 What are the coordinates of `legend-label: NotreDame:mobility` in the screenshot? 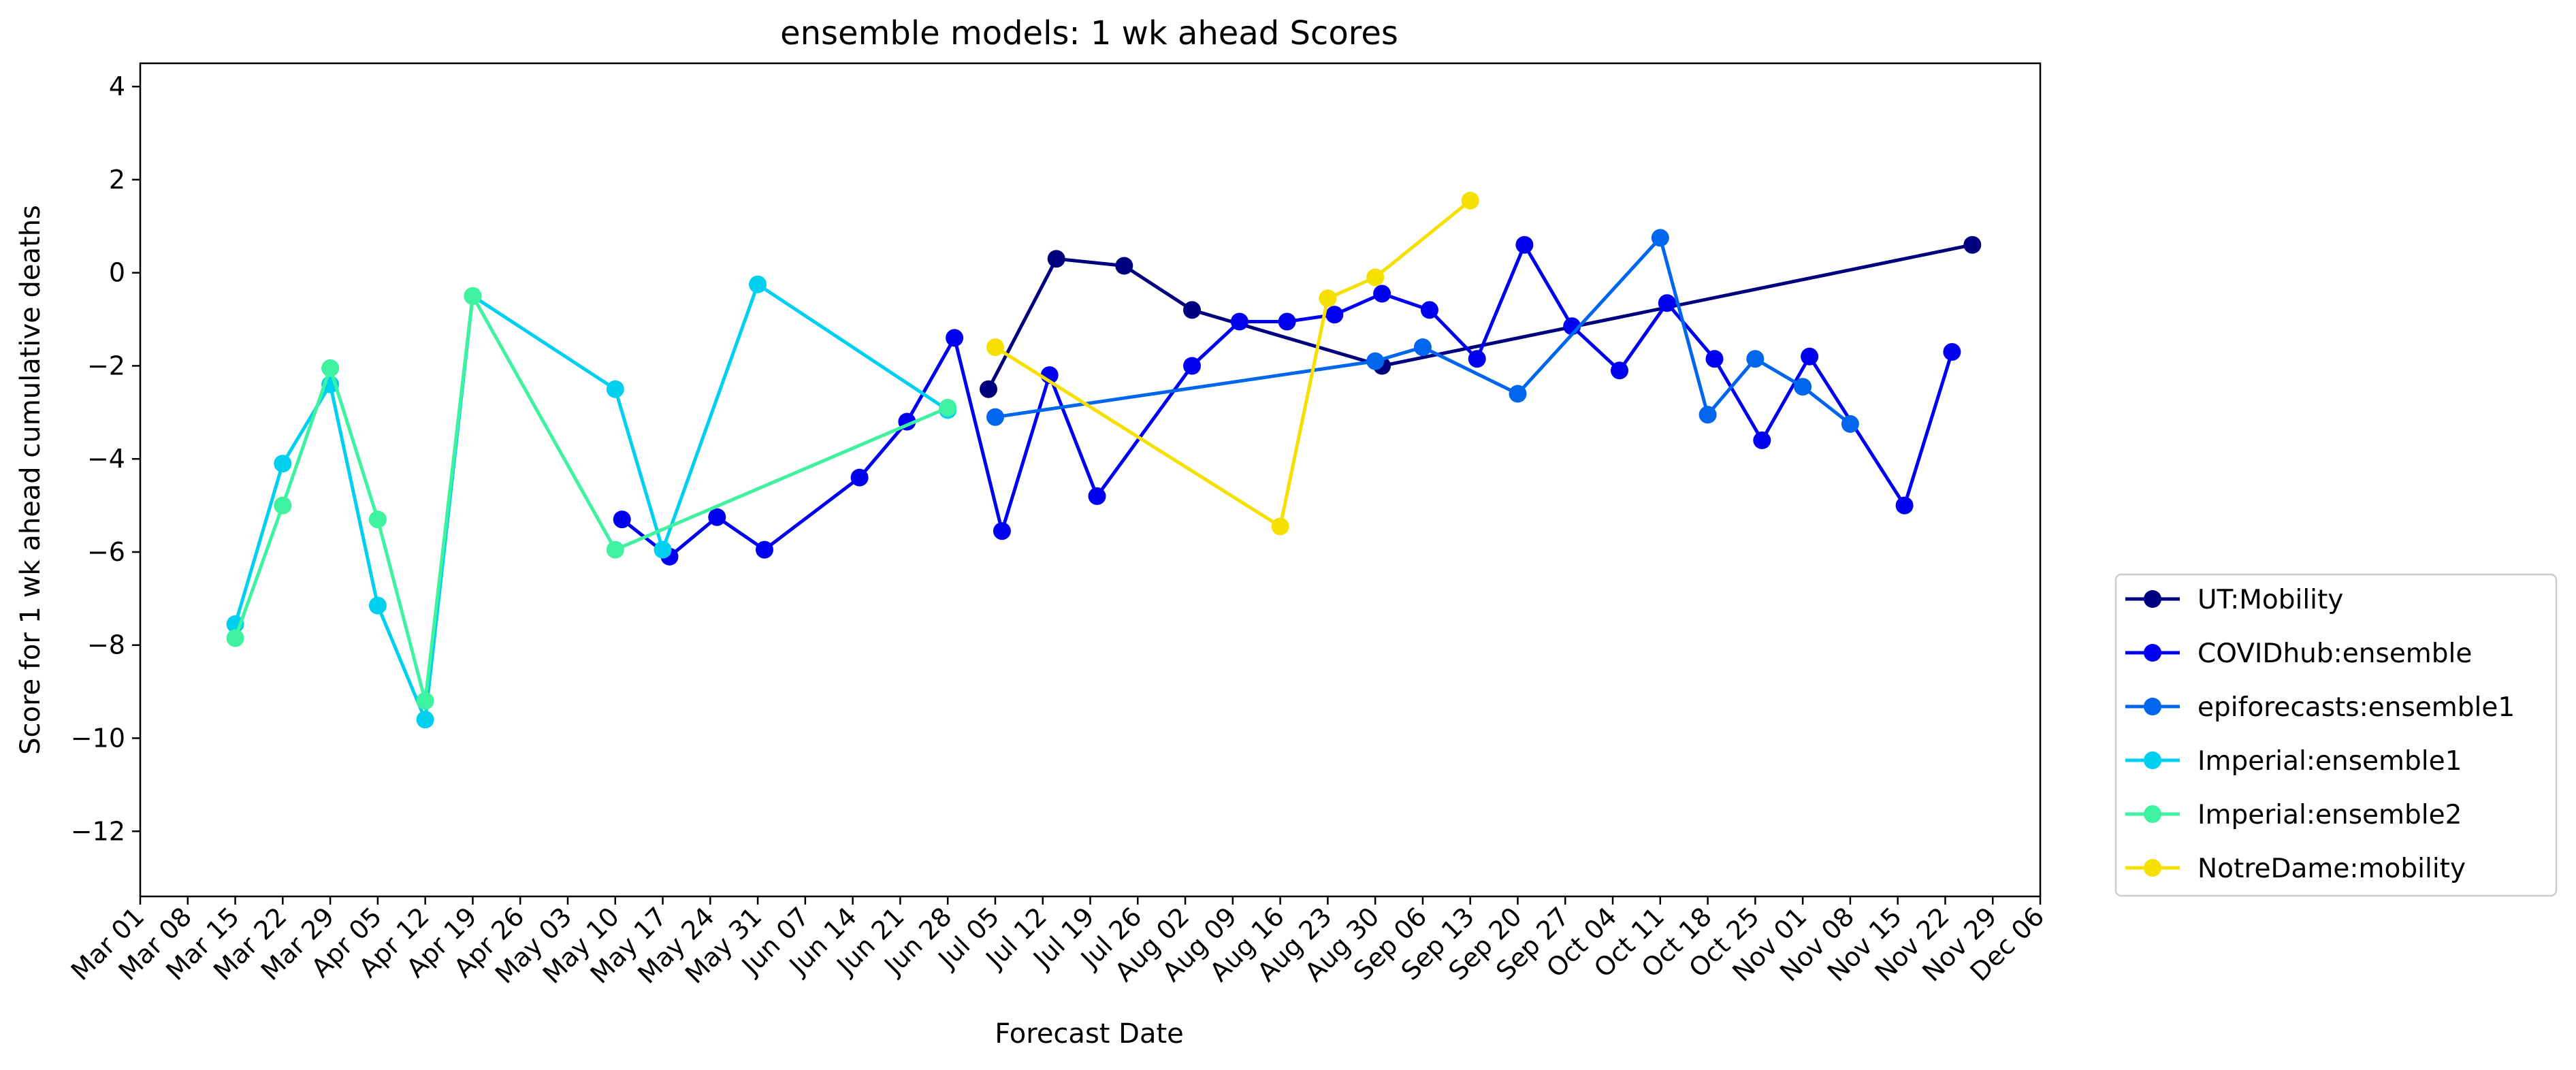 It's located at (2331, 869).